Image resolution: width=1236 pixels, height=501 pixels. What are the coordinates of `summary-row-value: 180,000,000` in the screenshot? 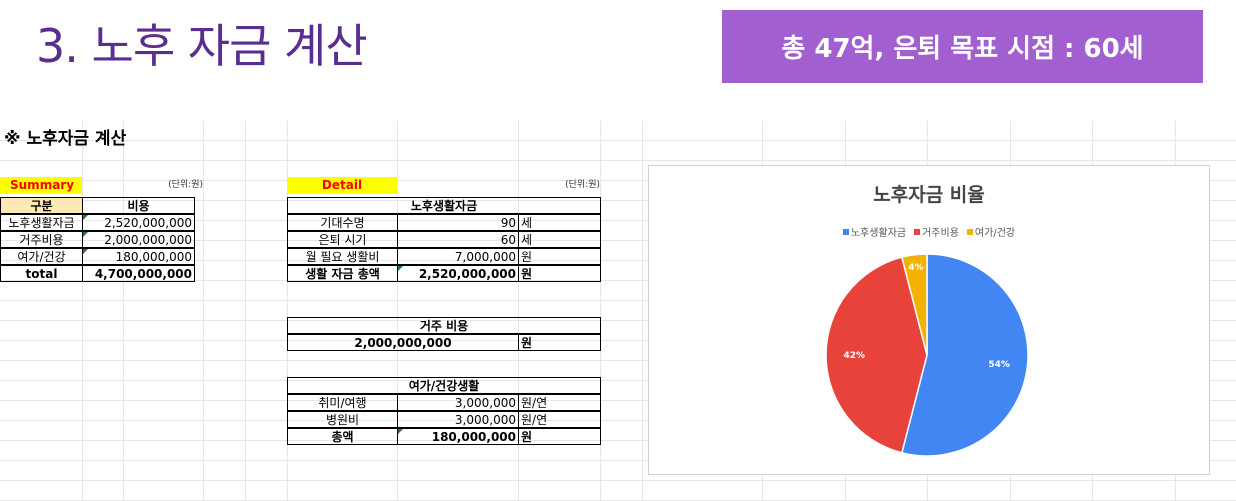 It's located at (138, 256).